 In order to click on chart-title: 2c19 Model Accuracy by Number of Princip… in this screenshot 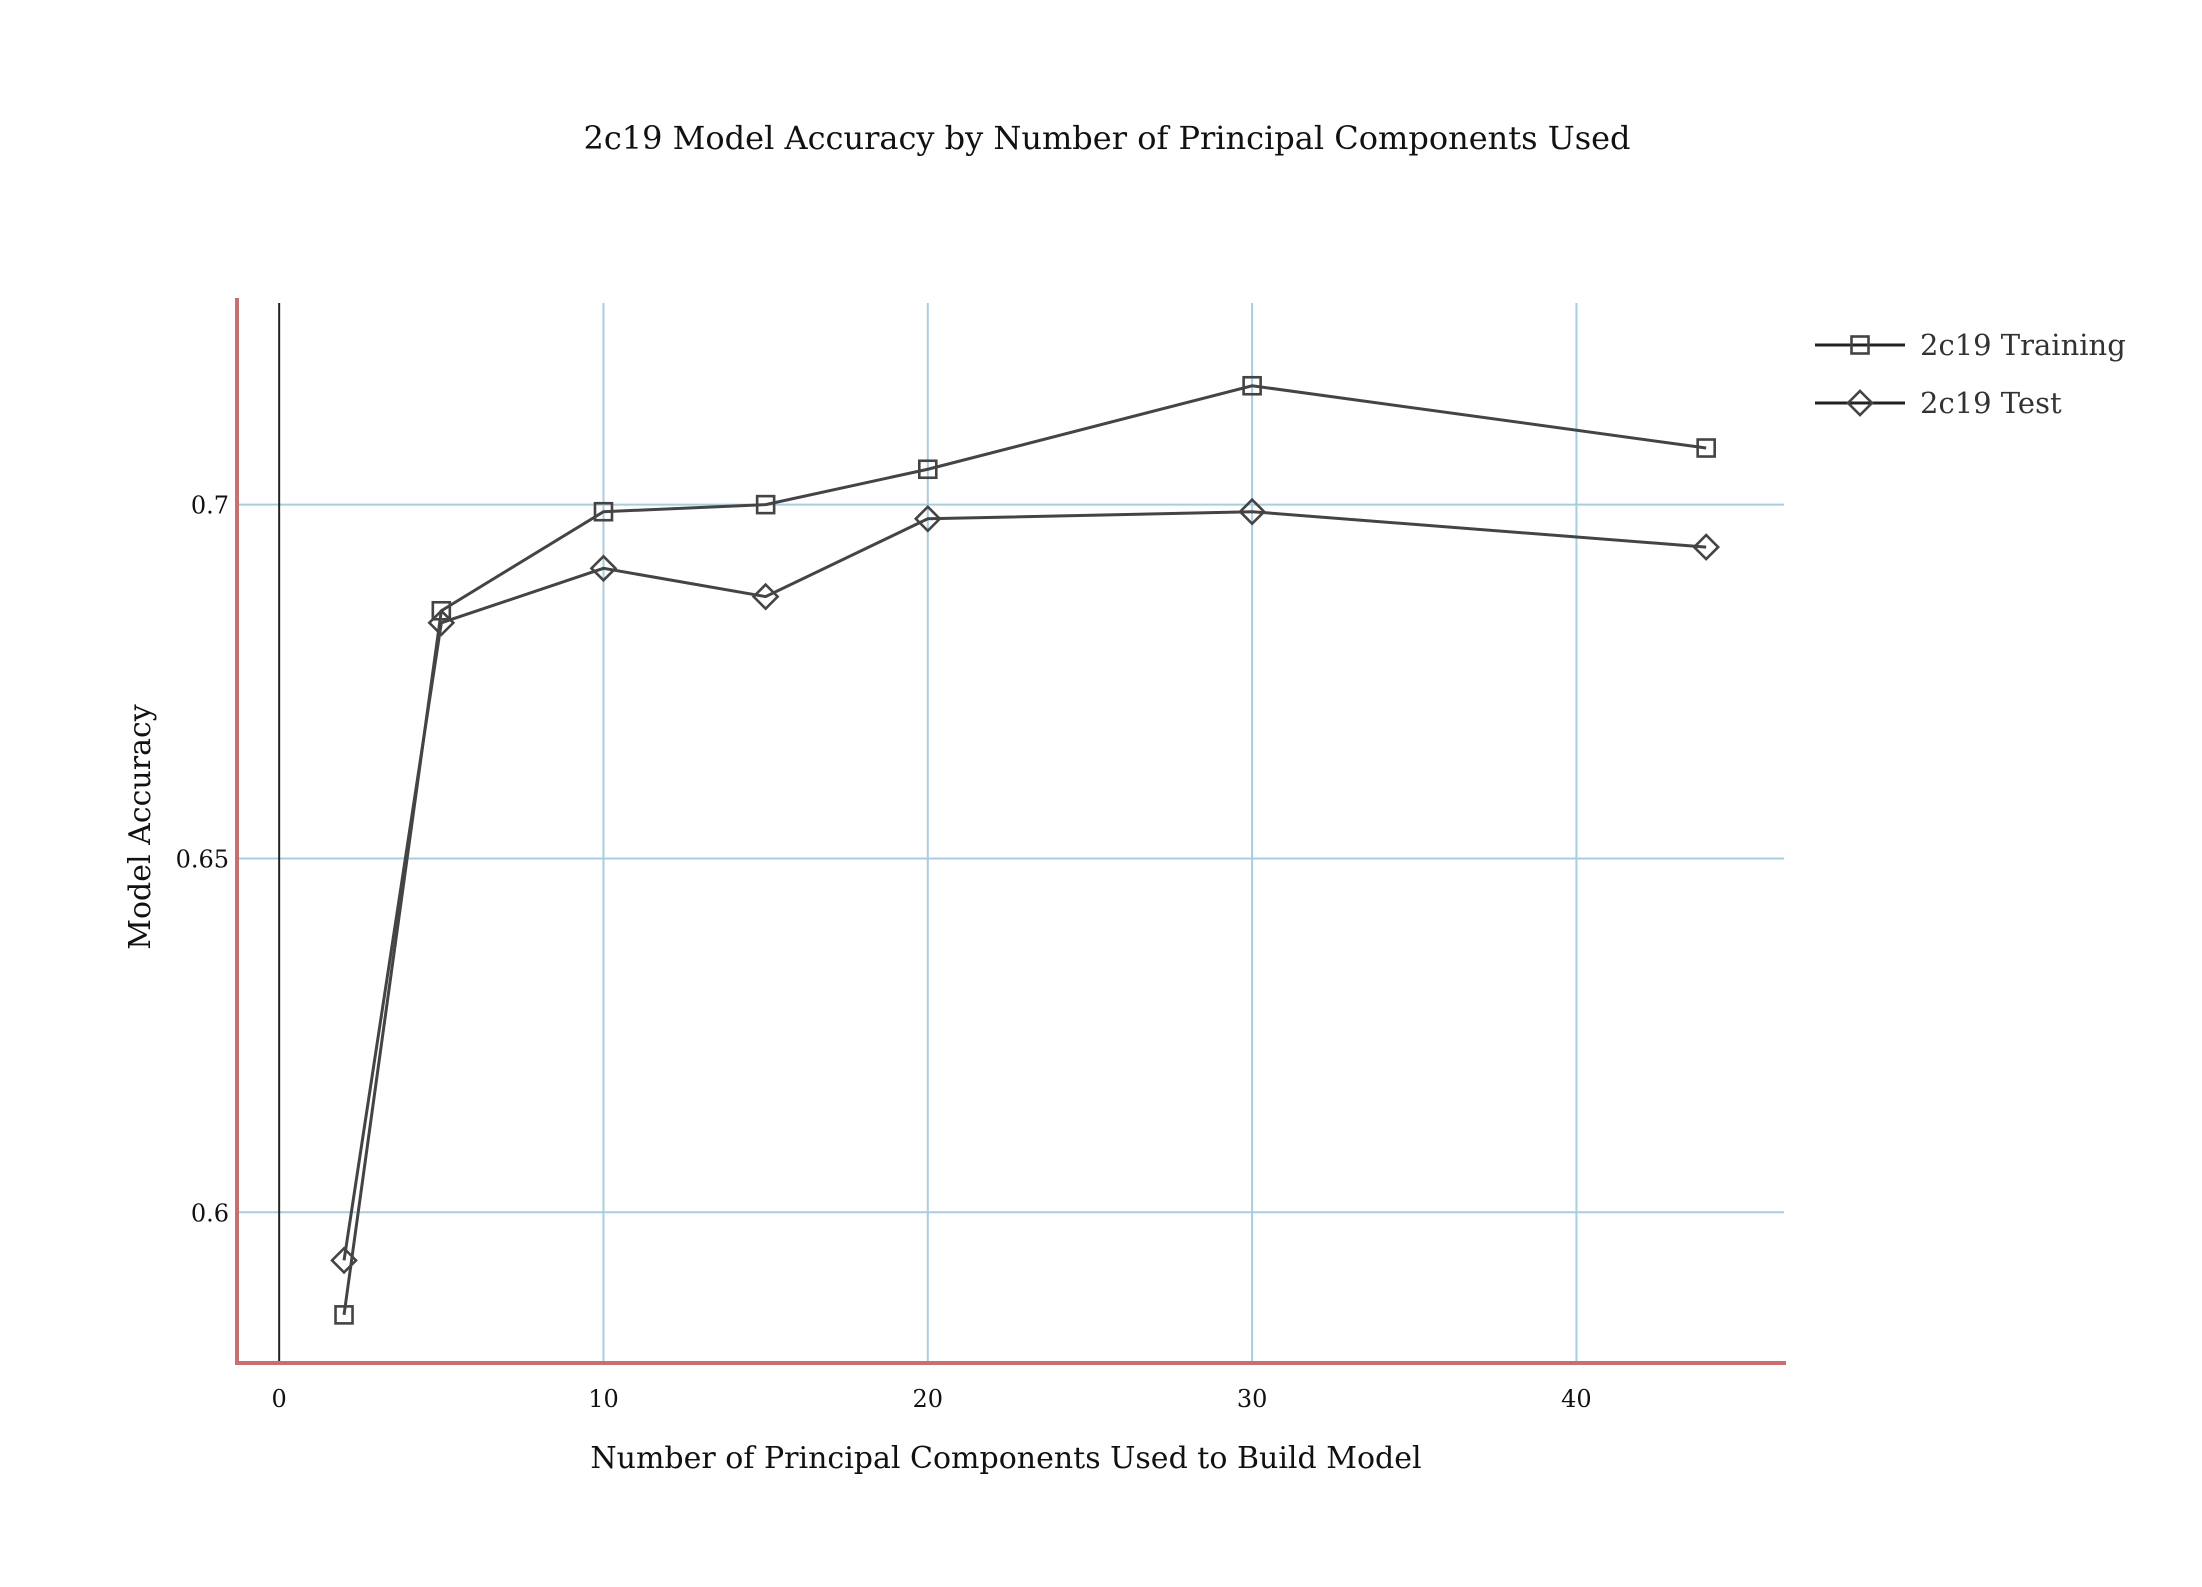, I will do `click(1106, 138)`.